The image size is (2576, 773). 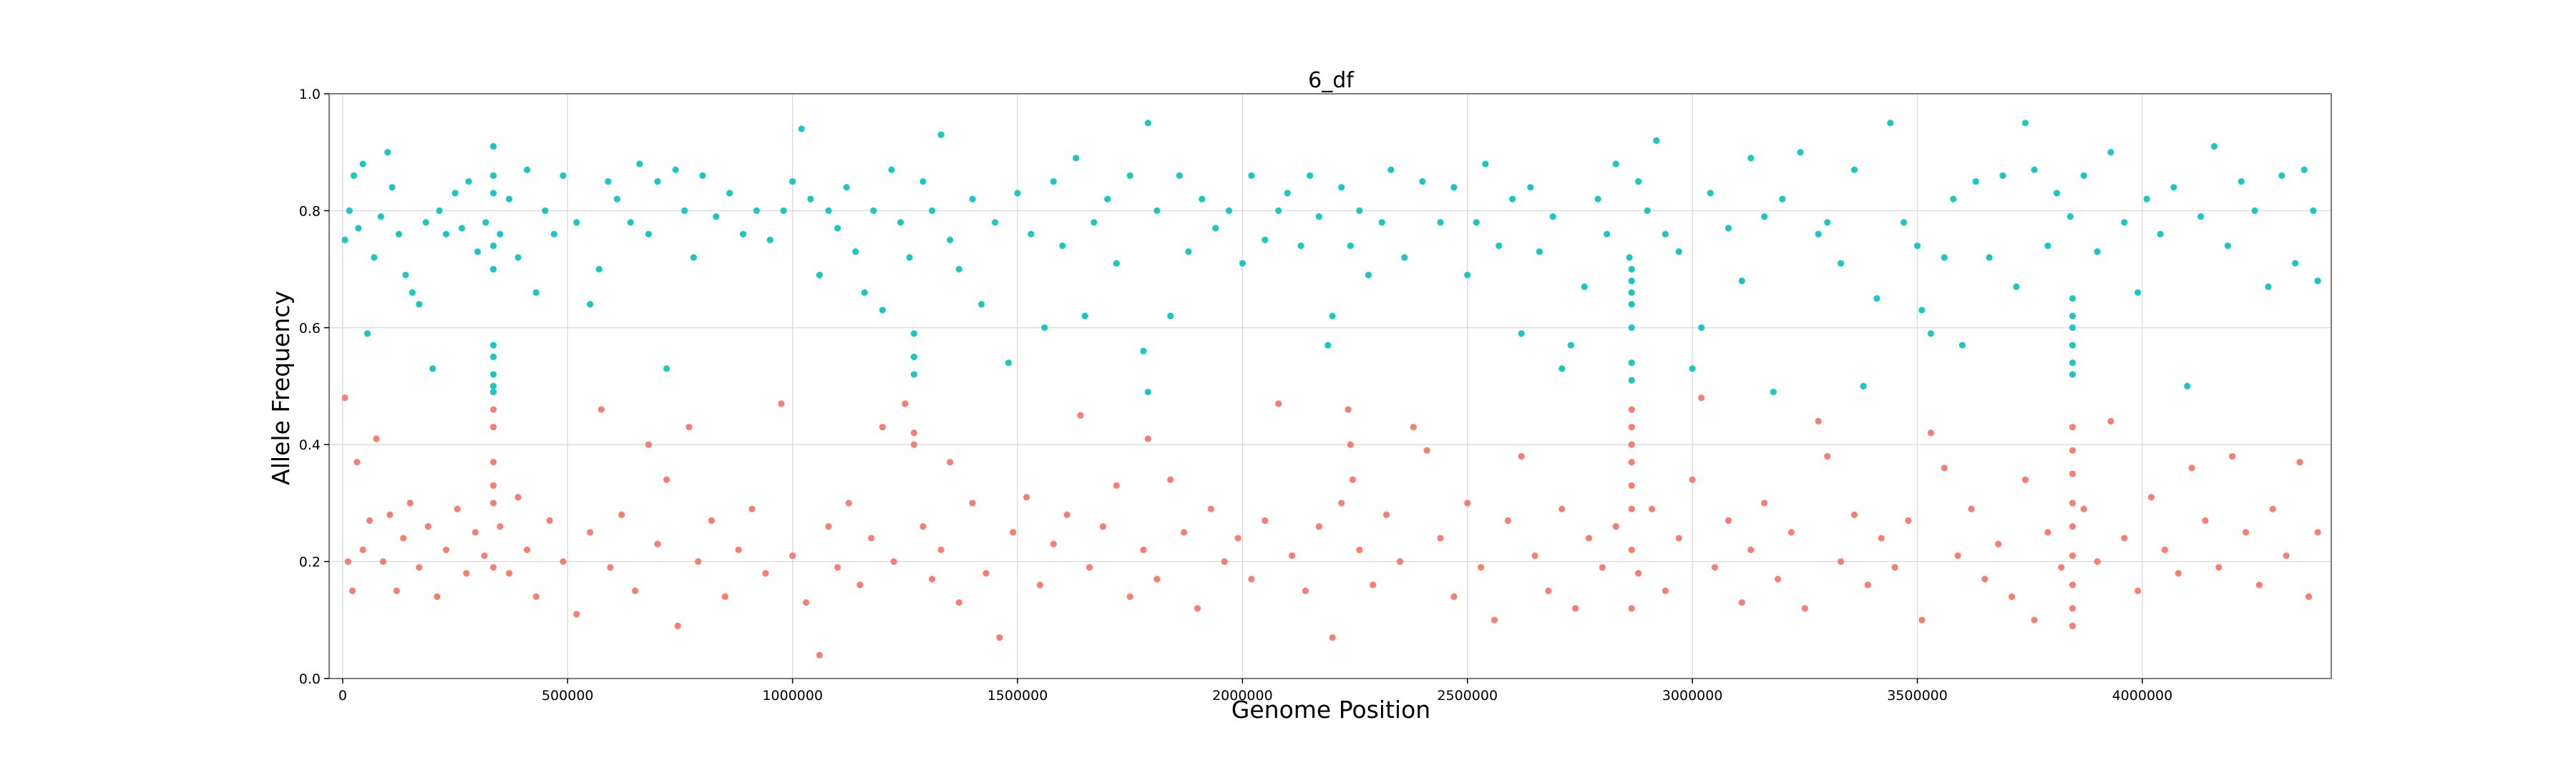 I want to click on y-tick-label: 0.8, so click(x=310, y=211).